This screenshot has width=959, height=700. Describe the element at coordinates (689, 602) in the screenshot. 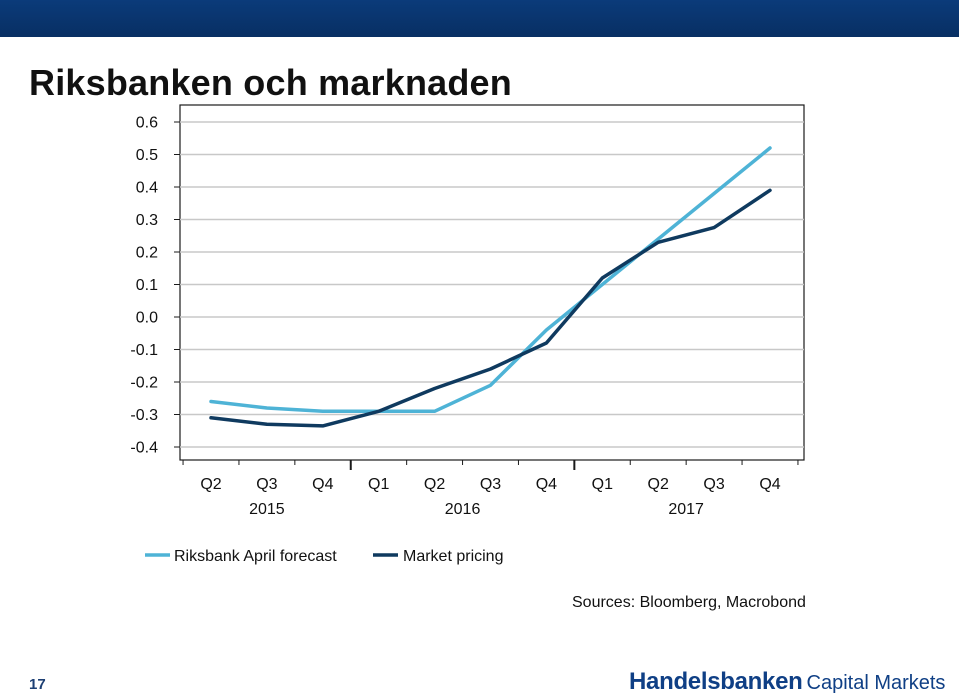

I see `sources-note: Sources: Bloomberg, Macrobond` at that location.